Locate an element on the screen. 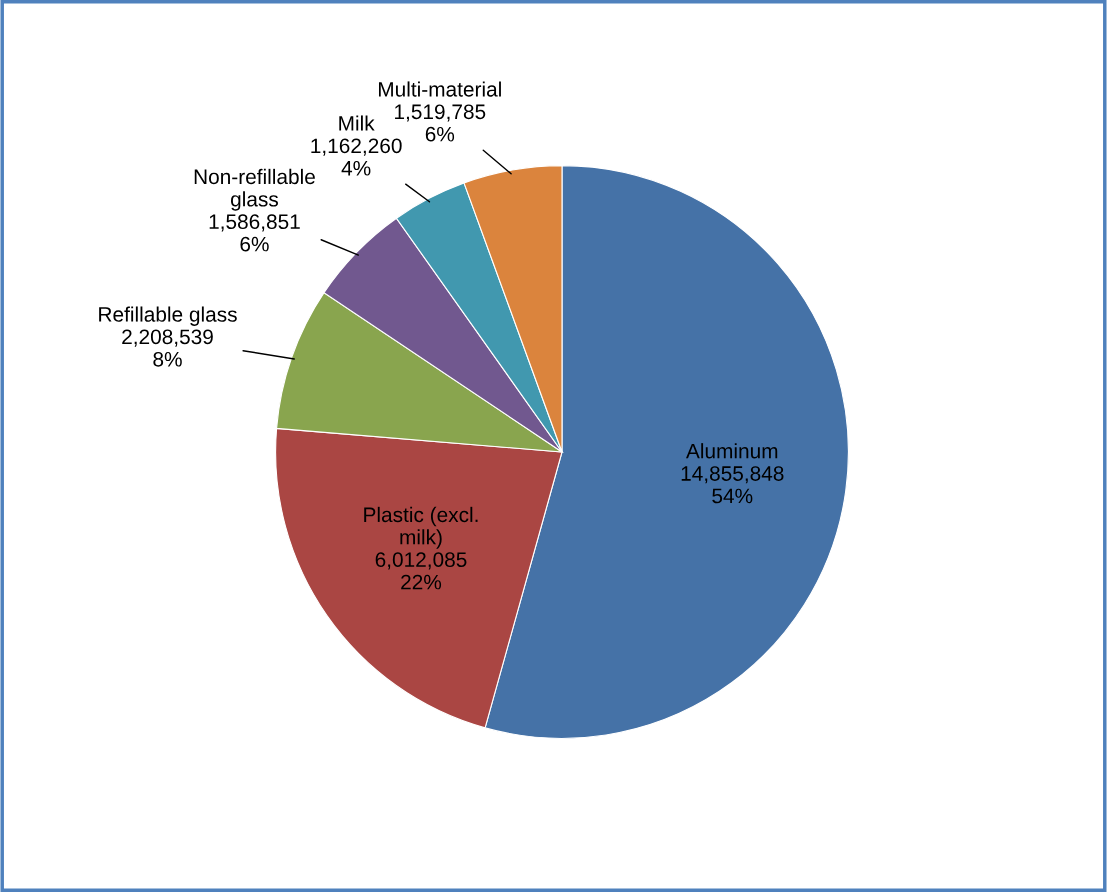 The image size is (1107, 892). slice-label: Refillable glass is located at coordinates (168, 316).